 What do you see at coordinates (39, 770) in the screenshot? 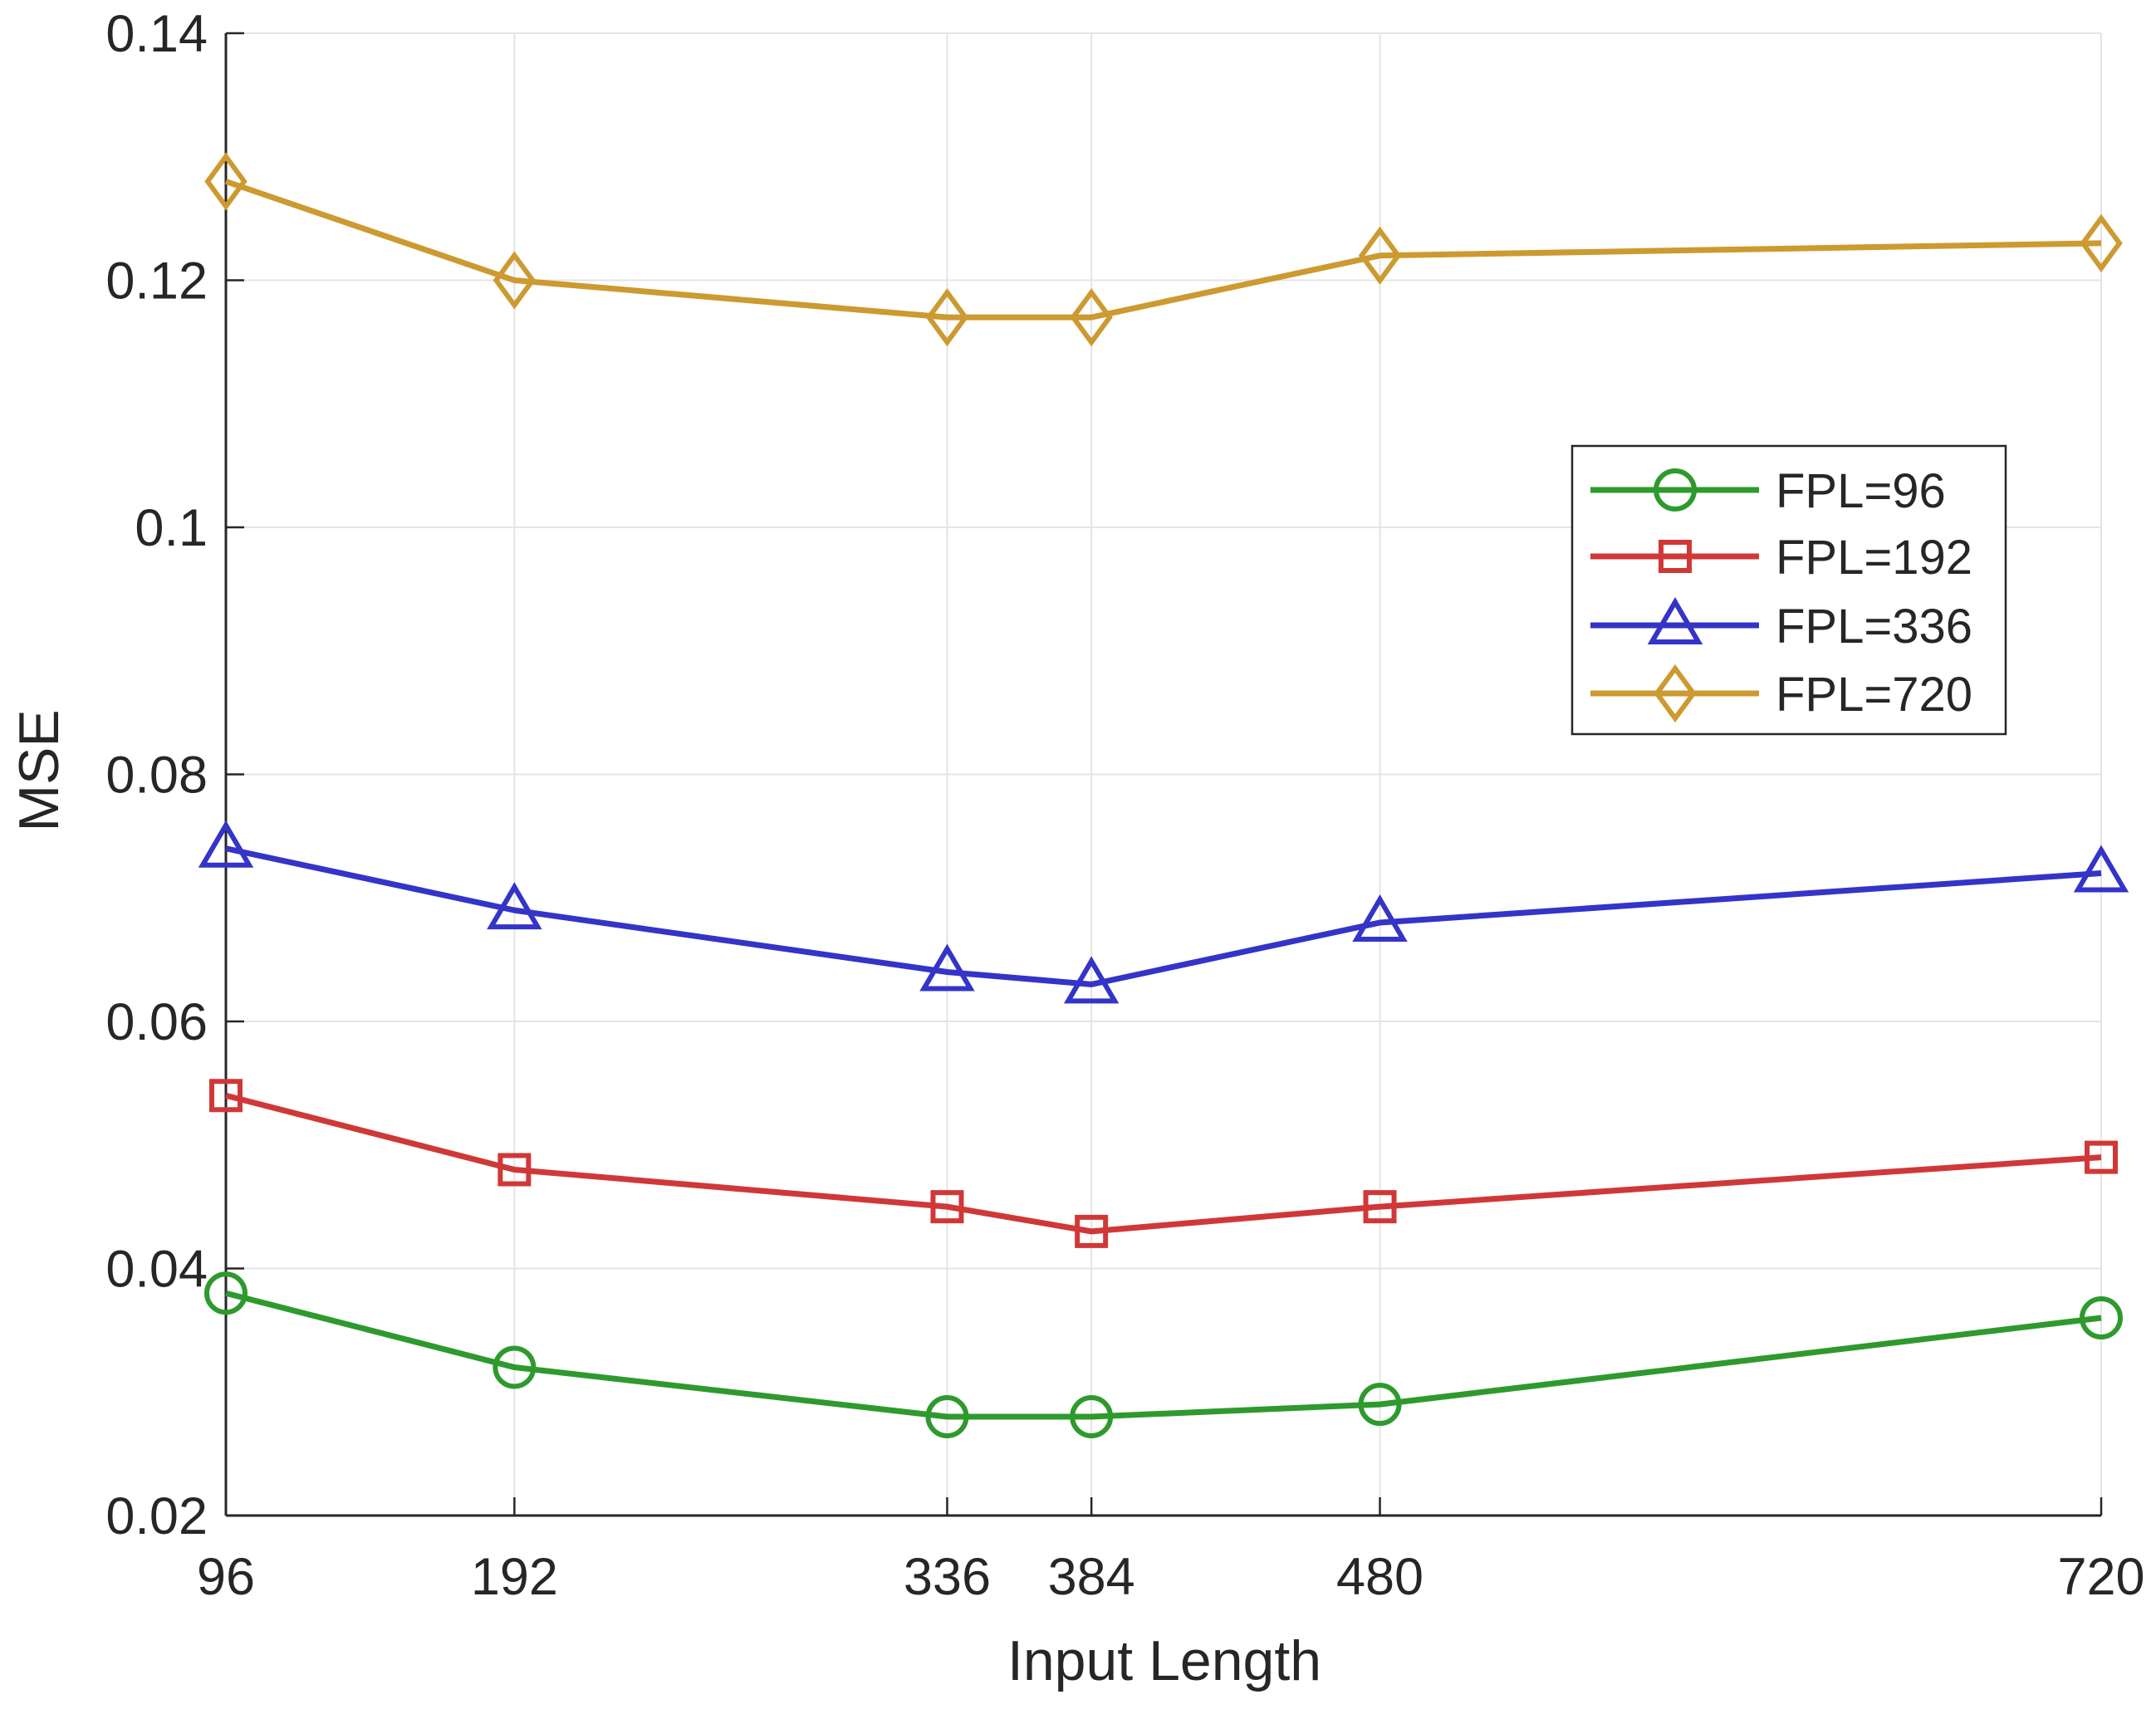
I see `y-axis-label: MSE` at bounding box center [39, 770].